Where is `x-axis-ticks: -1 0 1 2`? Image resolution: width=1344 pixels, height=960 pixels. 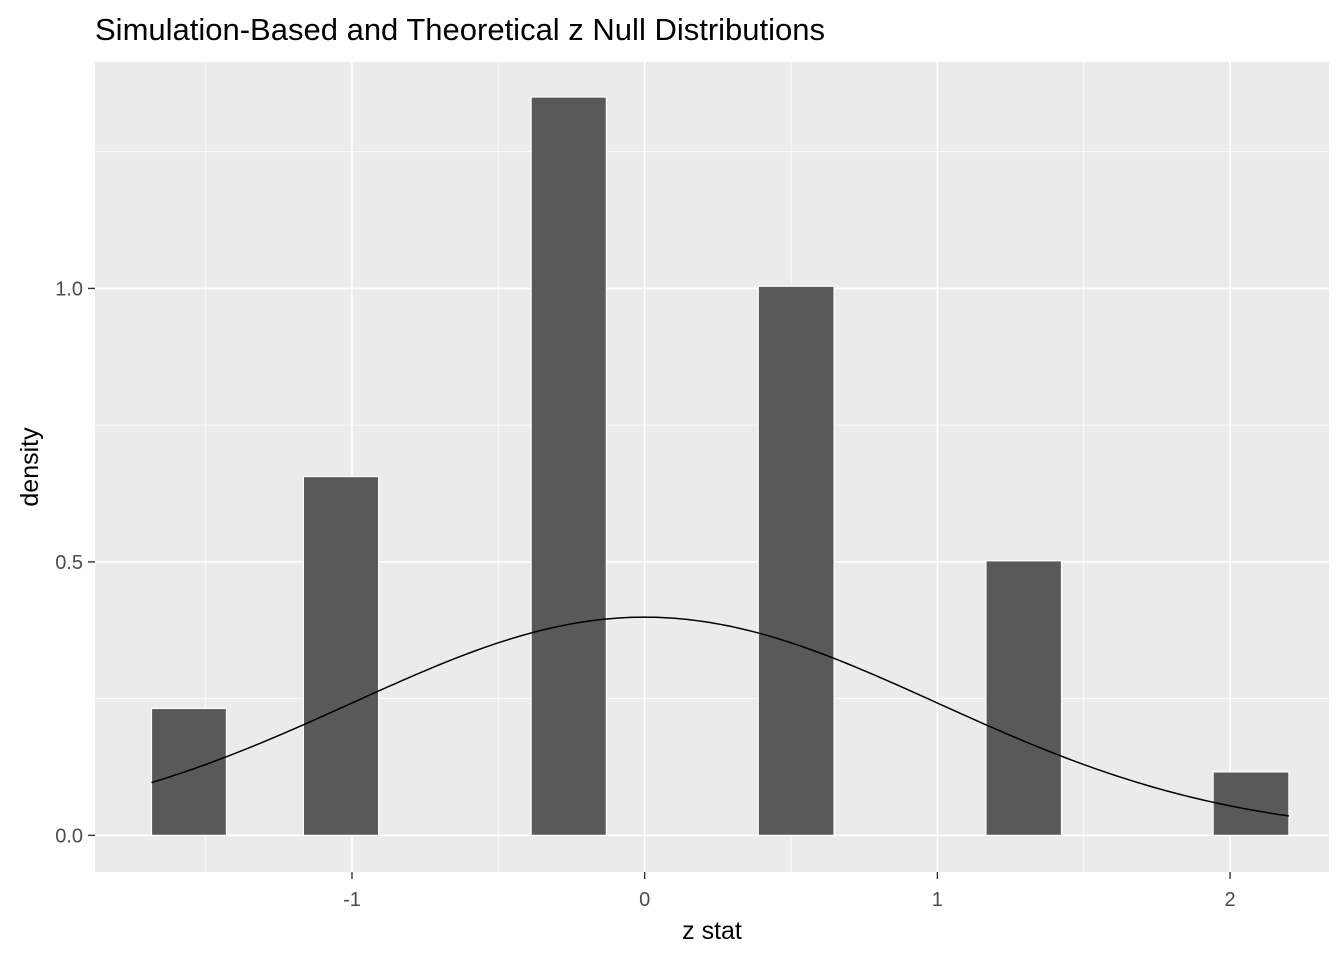
x-axis-ticks: -1 0 1 2 is located at coordinates (789, 891).